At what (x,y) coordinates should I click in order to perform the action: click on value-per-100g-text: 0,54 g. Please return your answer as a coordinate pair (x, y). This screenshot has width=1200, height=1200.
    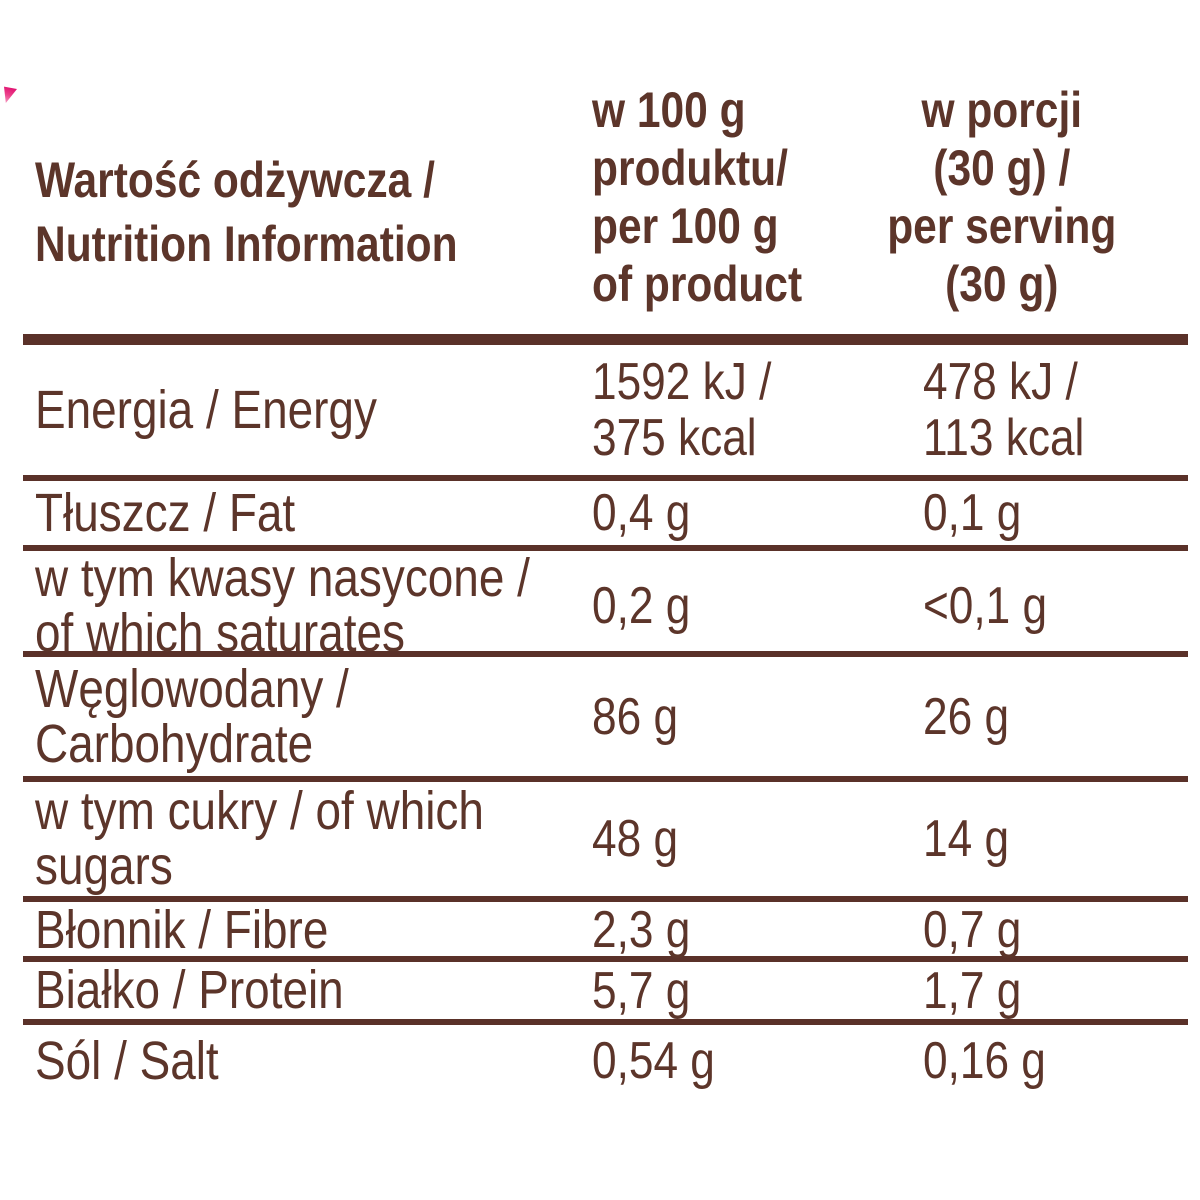
    Looking at the image, I should click on (653, 1061).